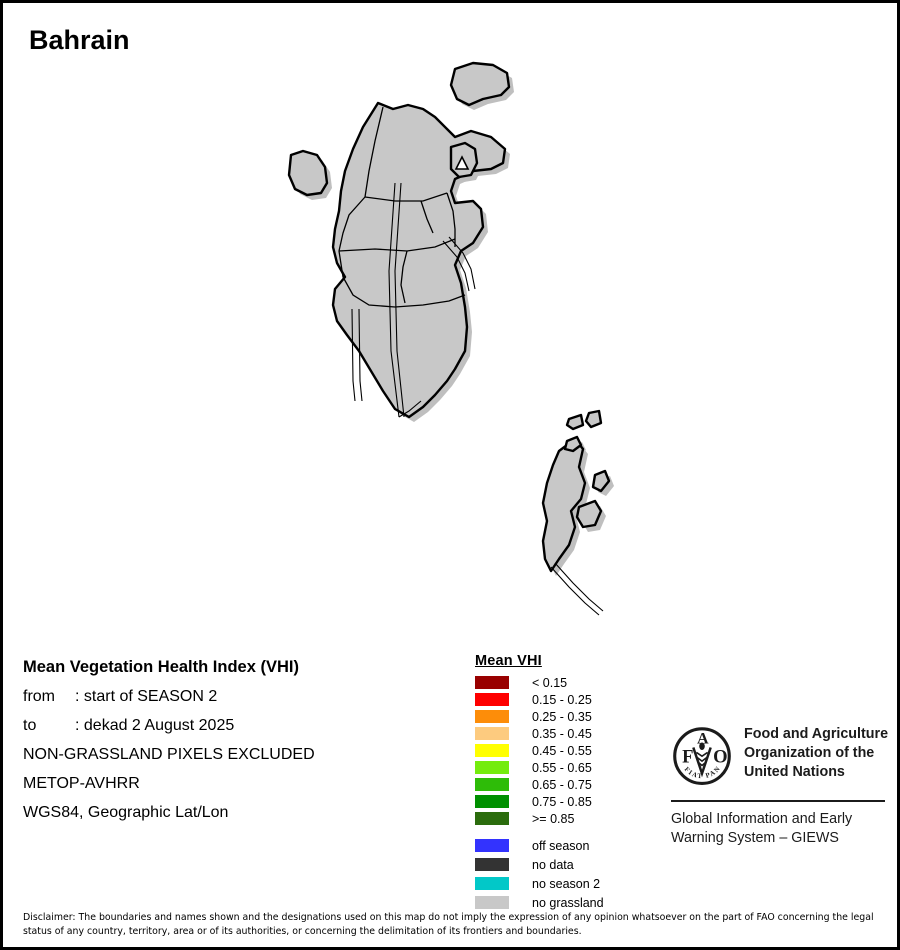 Image resolution: width=900 pixels, height=950 pixels. What do you see at coordinates (561, 845) in the screenshot?
I see `legend-special-label: off season` at bounding box center [561, 845].